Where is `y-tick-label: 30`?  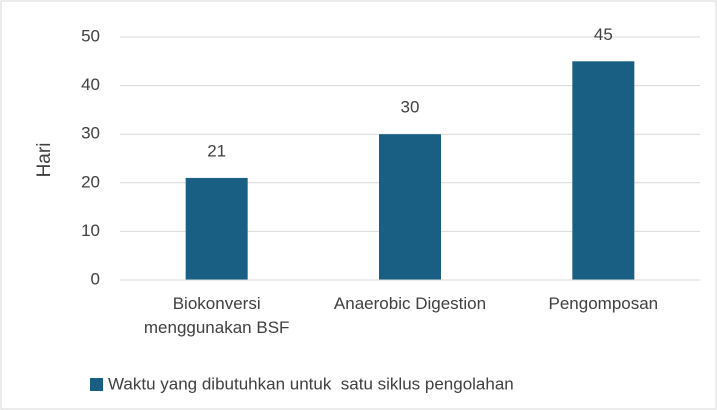 y-tick-label: 30 is located at coordinates (90, 133).